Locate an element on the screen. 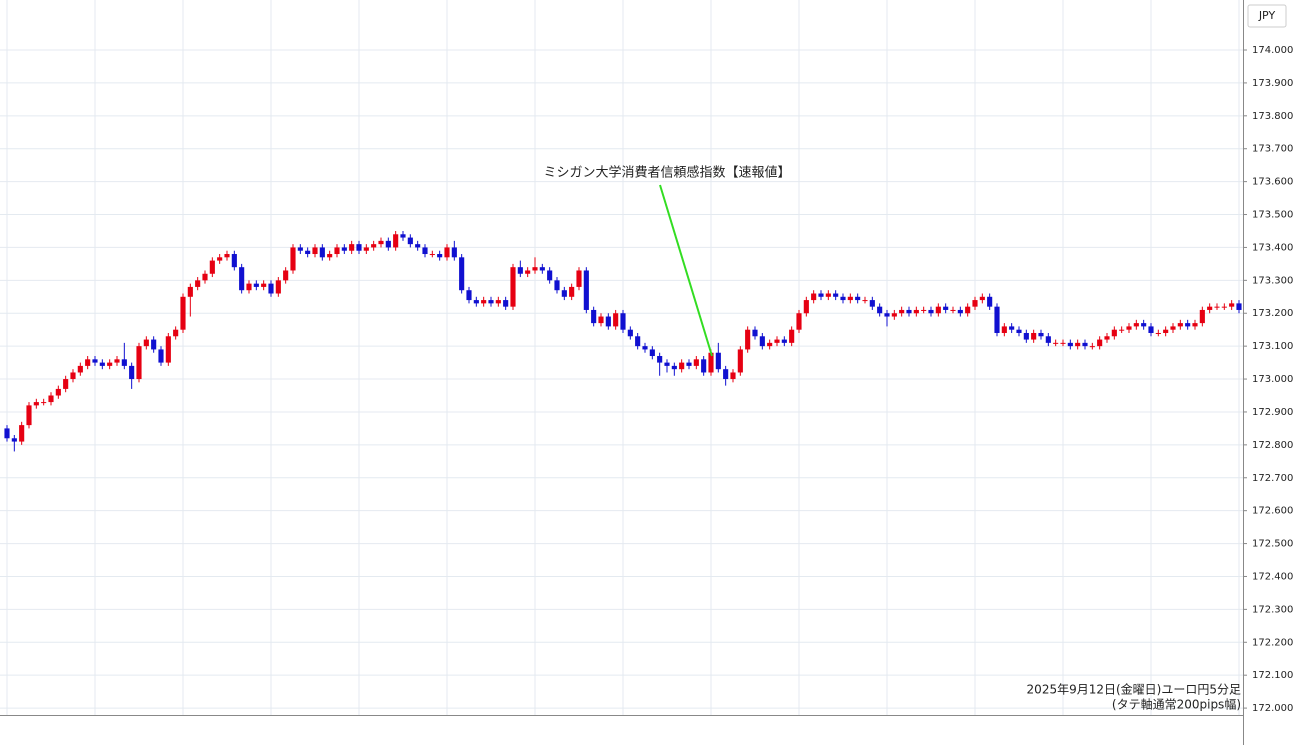 The width and height of the screenshot is (1300, 745). y-tick-label: 173.400 is located at coordinates (1272, 247).